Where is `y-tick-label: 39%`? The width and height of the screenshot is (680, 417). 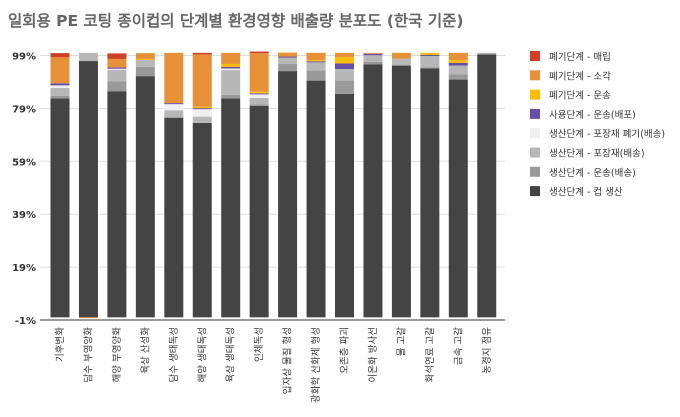 y-tick-label: 39% is located at coordinates (24, 215).